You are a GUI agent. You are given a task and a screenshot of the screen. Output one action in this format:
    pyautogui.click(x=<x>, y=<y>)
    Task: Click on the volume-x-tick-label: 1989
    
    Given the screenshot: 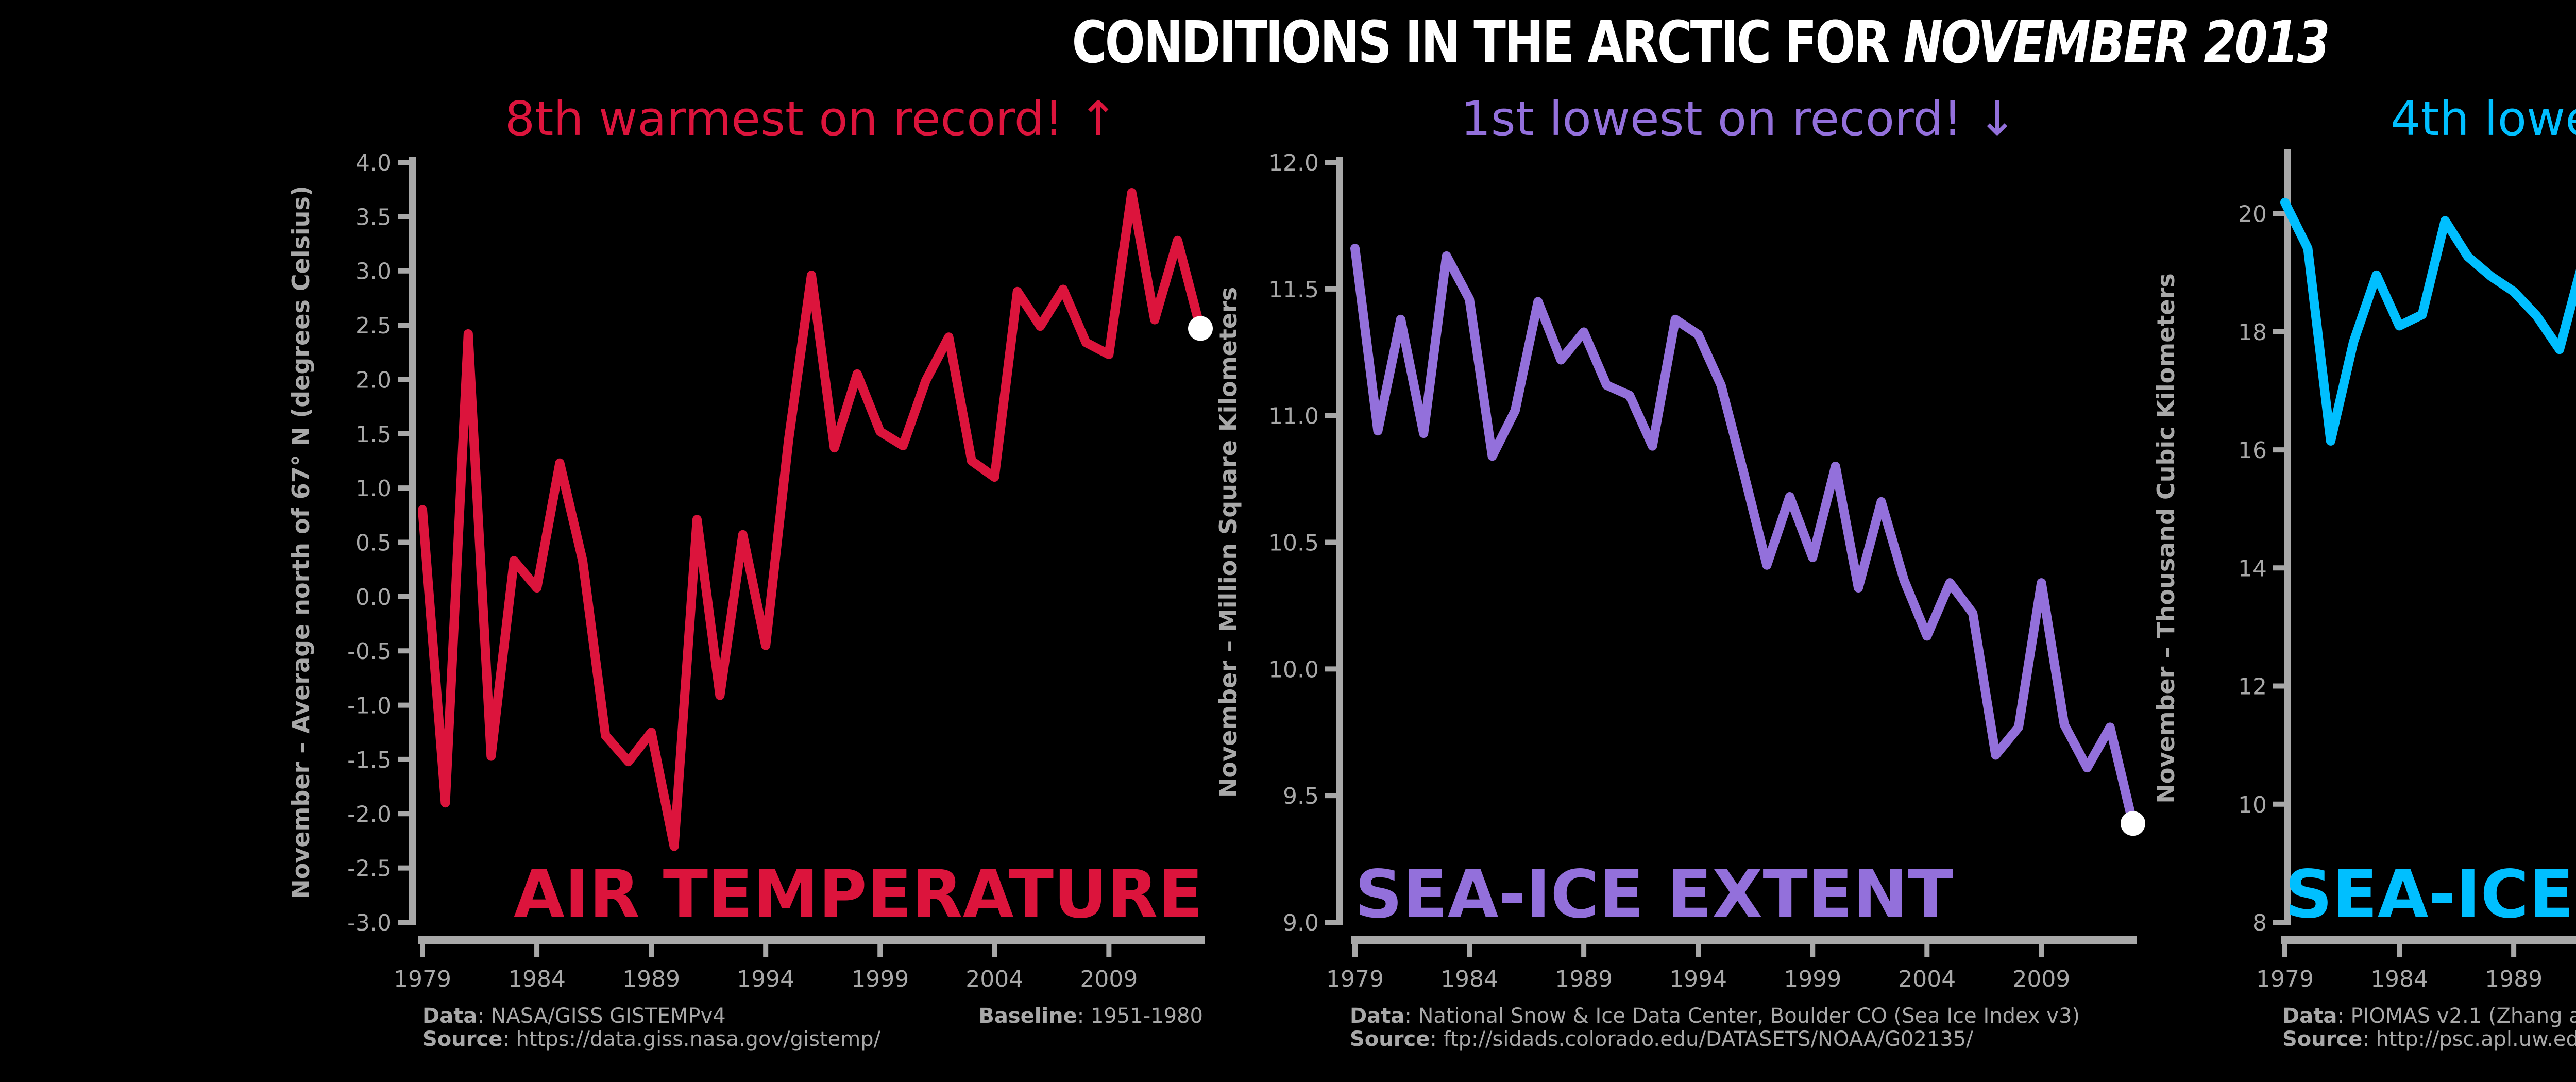 What is the action you would take?
    pyautogui.click(x=2514, y=979)
    